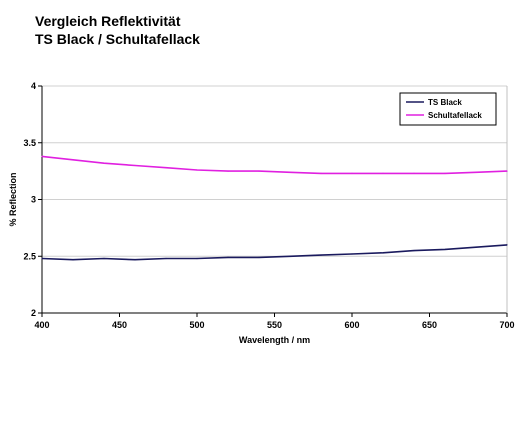 The width and height of the screenshot is (520, 433). I want to click on x-tick-label: 550, so click(274, 325).